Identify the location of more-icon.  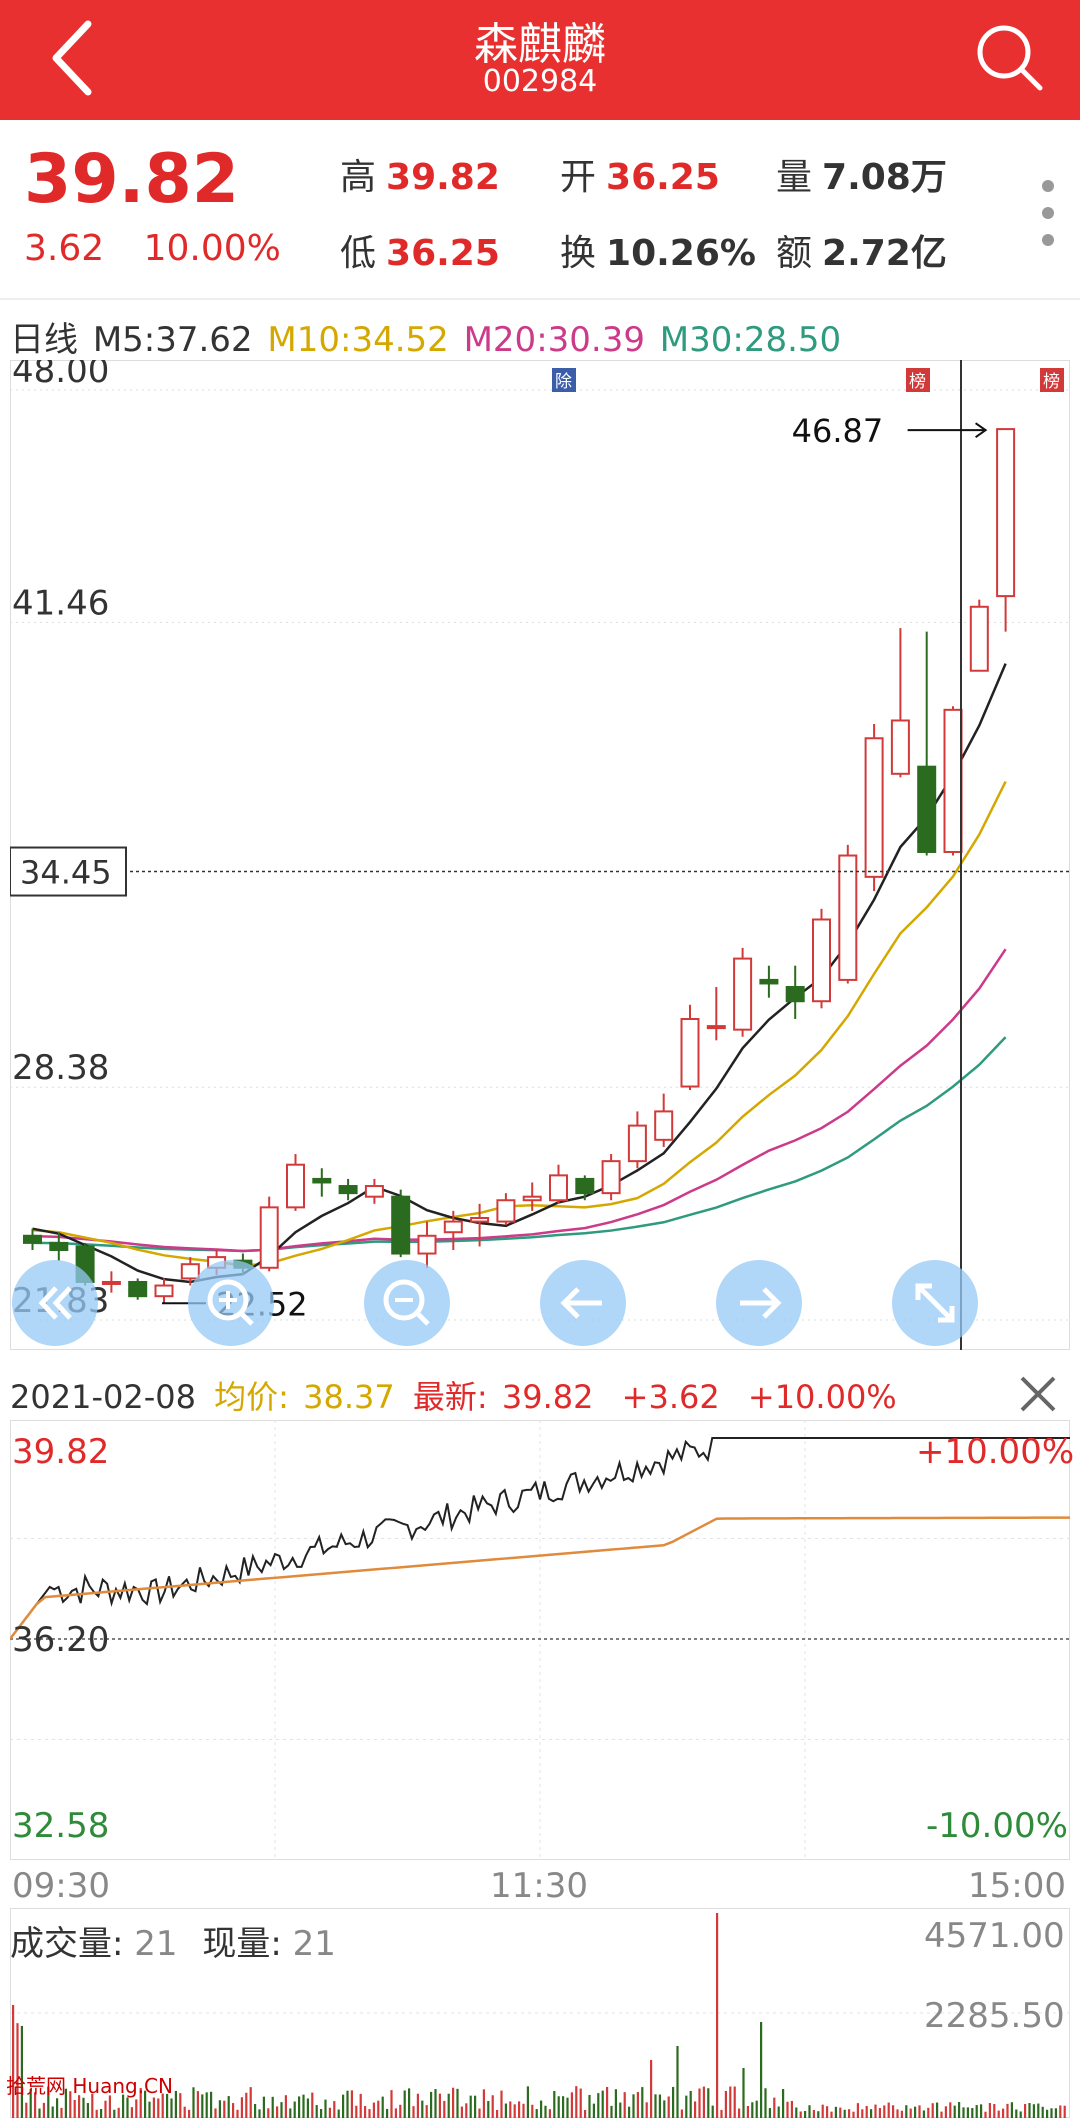
(1048, 213).